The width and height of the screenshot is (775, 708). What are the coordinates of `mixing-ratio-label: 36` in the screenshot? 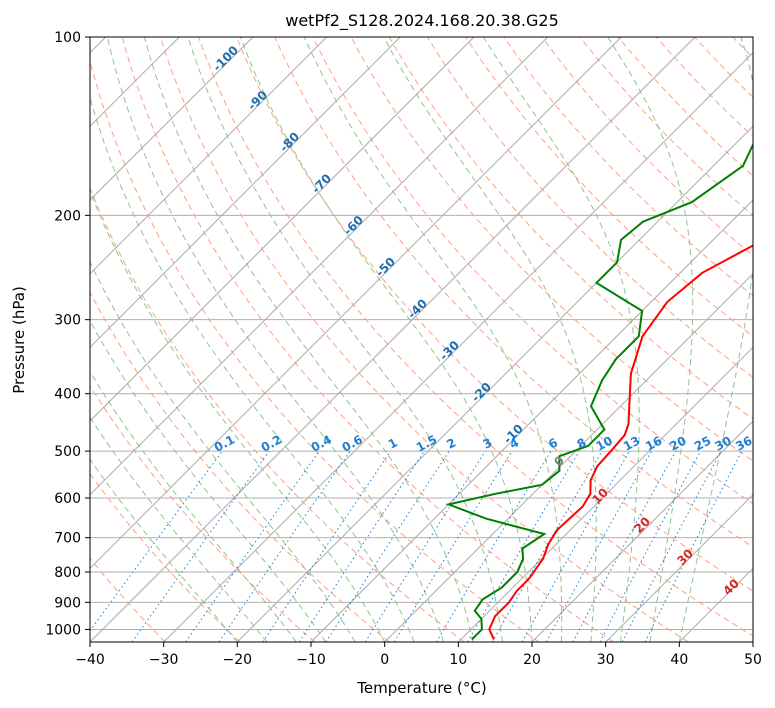 It's located at (743, 443).